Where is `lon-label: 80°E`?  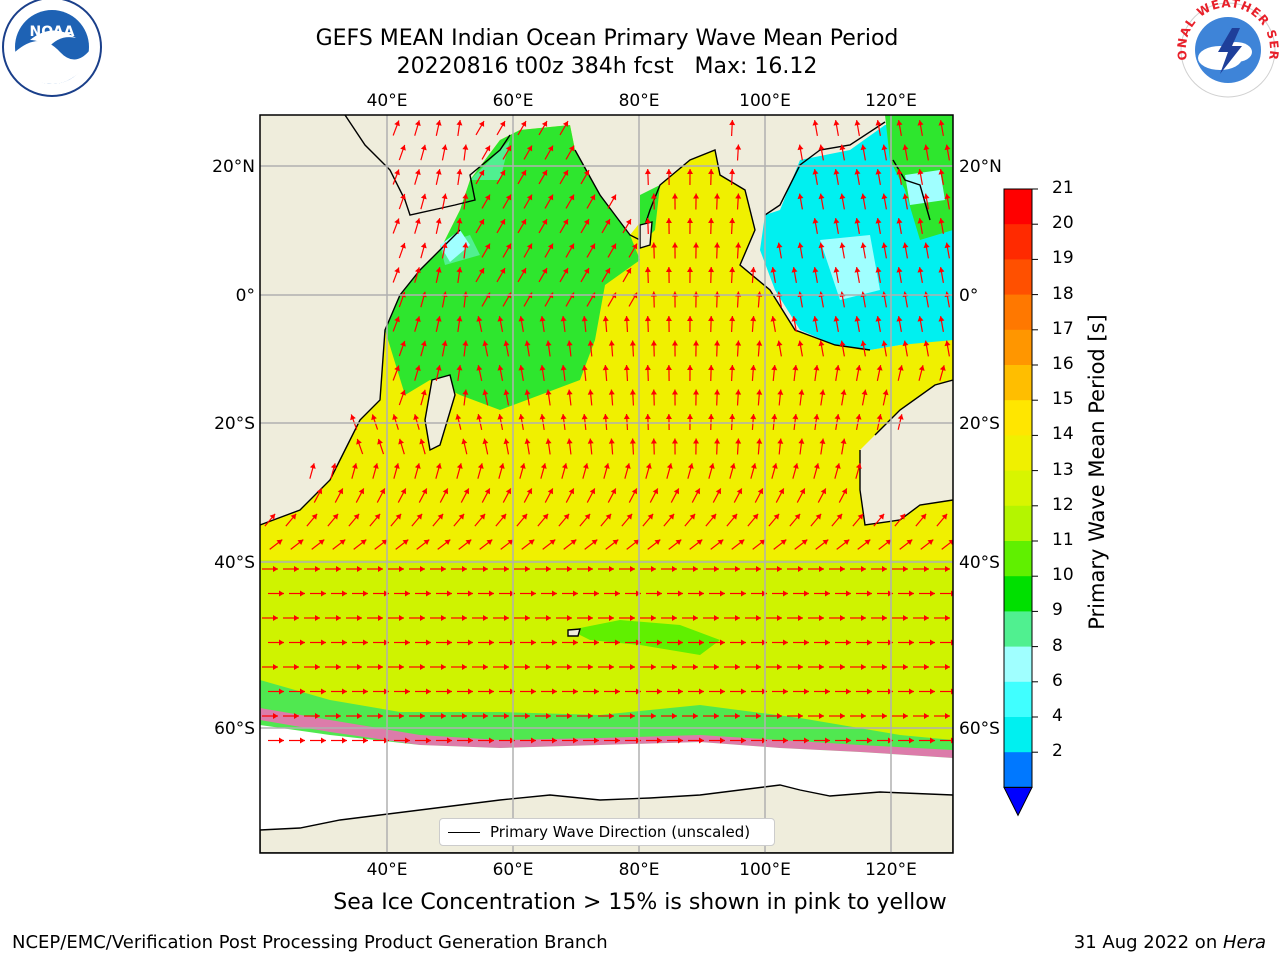 lon-label: 80°E is located at coordinates (639, 870).